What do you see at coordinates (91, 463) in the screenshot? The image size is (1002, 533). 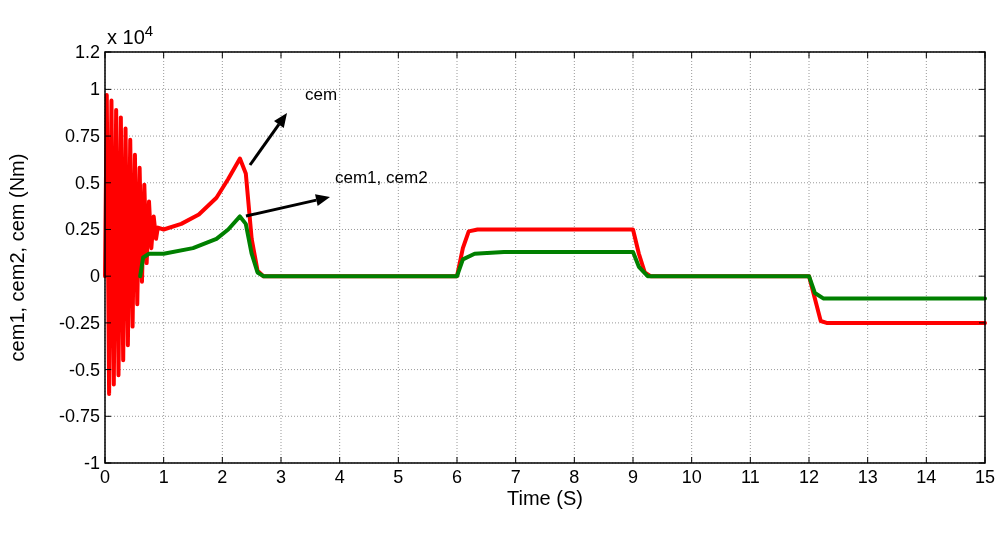 I see `y-tick-label: -1` at bounding box center [91, 463].